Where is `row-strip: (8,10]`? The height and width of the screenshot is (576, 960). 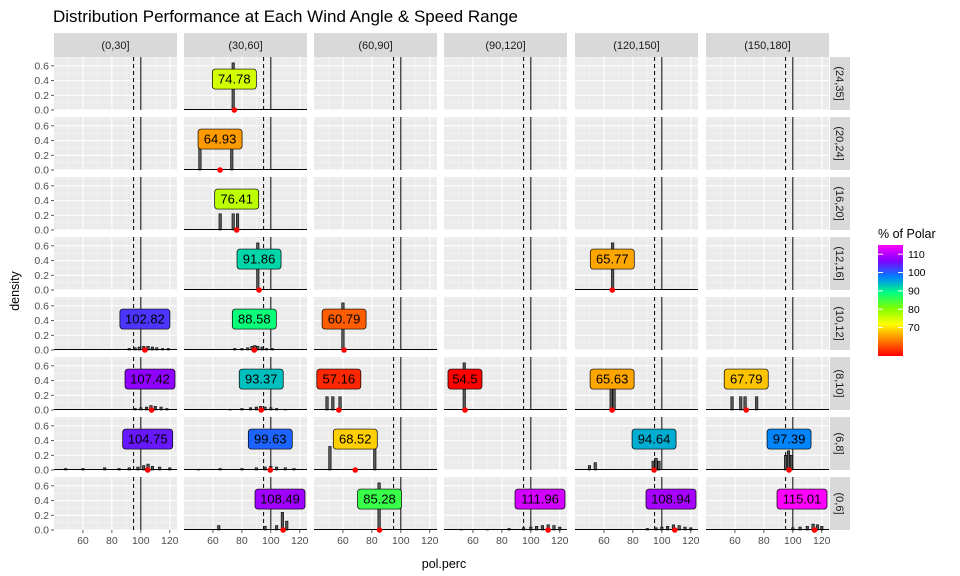
row-strip: (8,10] is located at coordinates (840, 383).